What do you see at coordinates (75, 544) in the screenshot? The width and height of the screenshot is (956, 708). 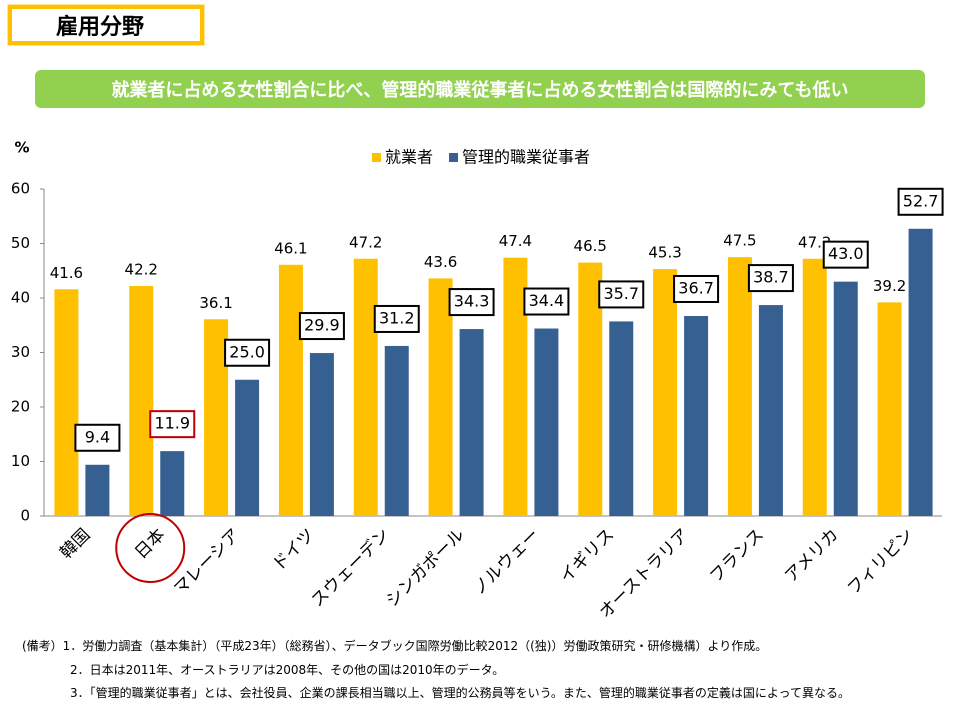 I see `x-tick-label: 韓国` at bounding box center [75, 544].